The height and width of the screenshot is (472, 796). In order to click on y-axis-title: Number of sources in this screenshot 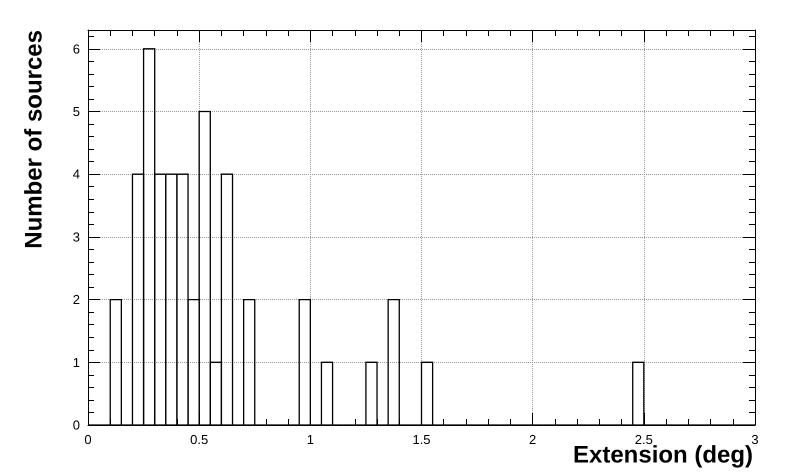, I will do `click(34, 139)`.